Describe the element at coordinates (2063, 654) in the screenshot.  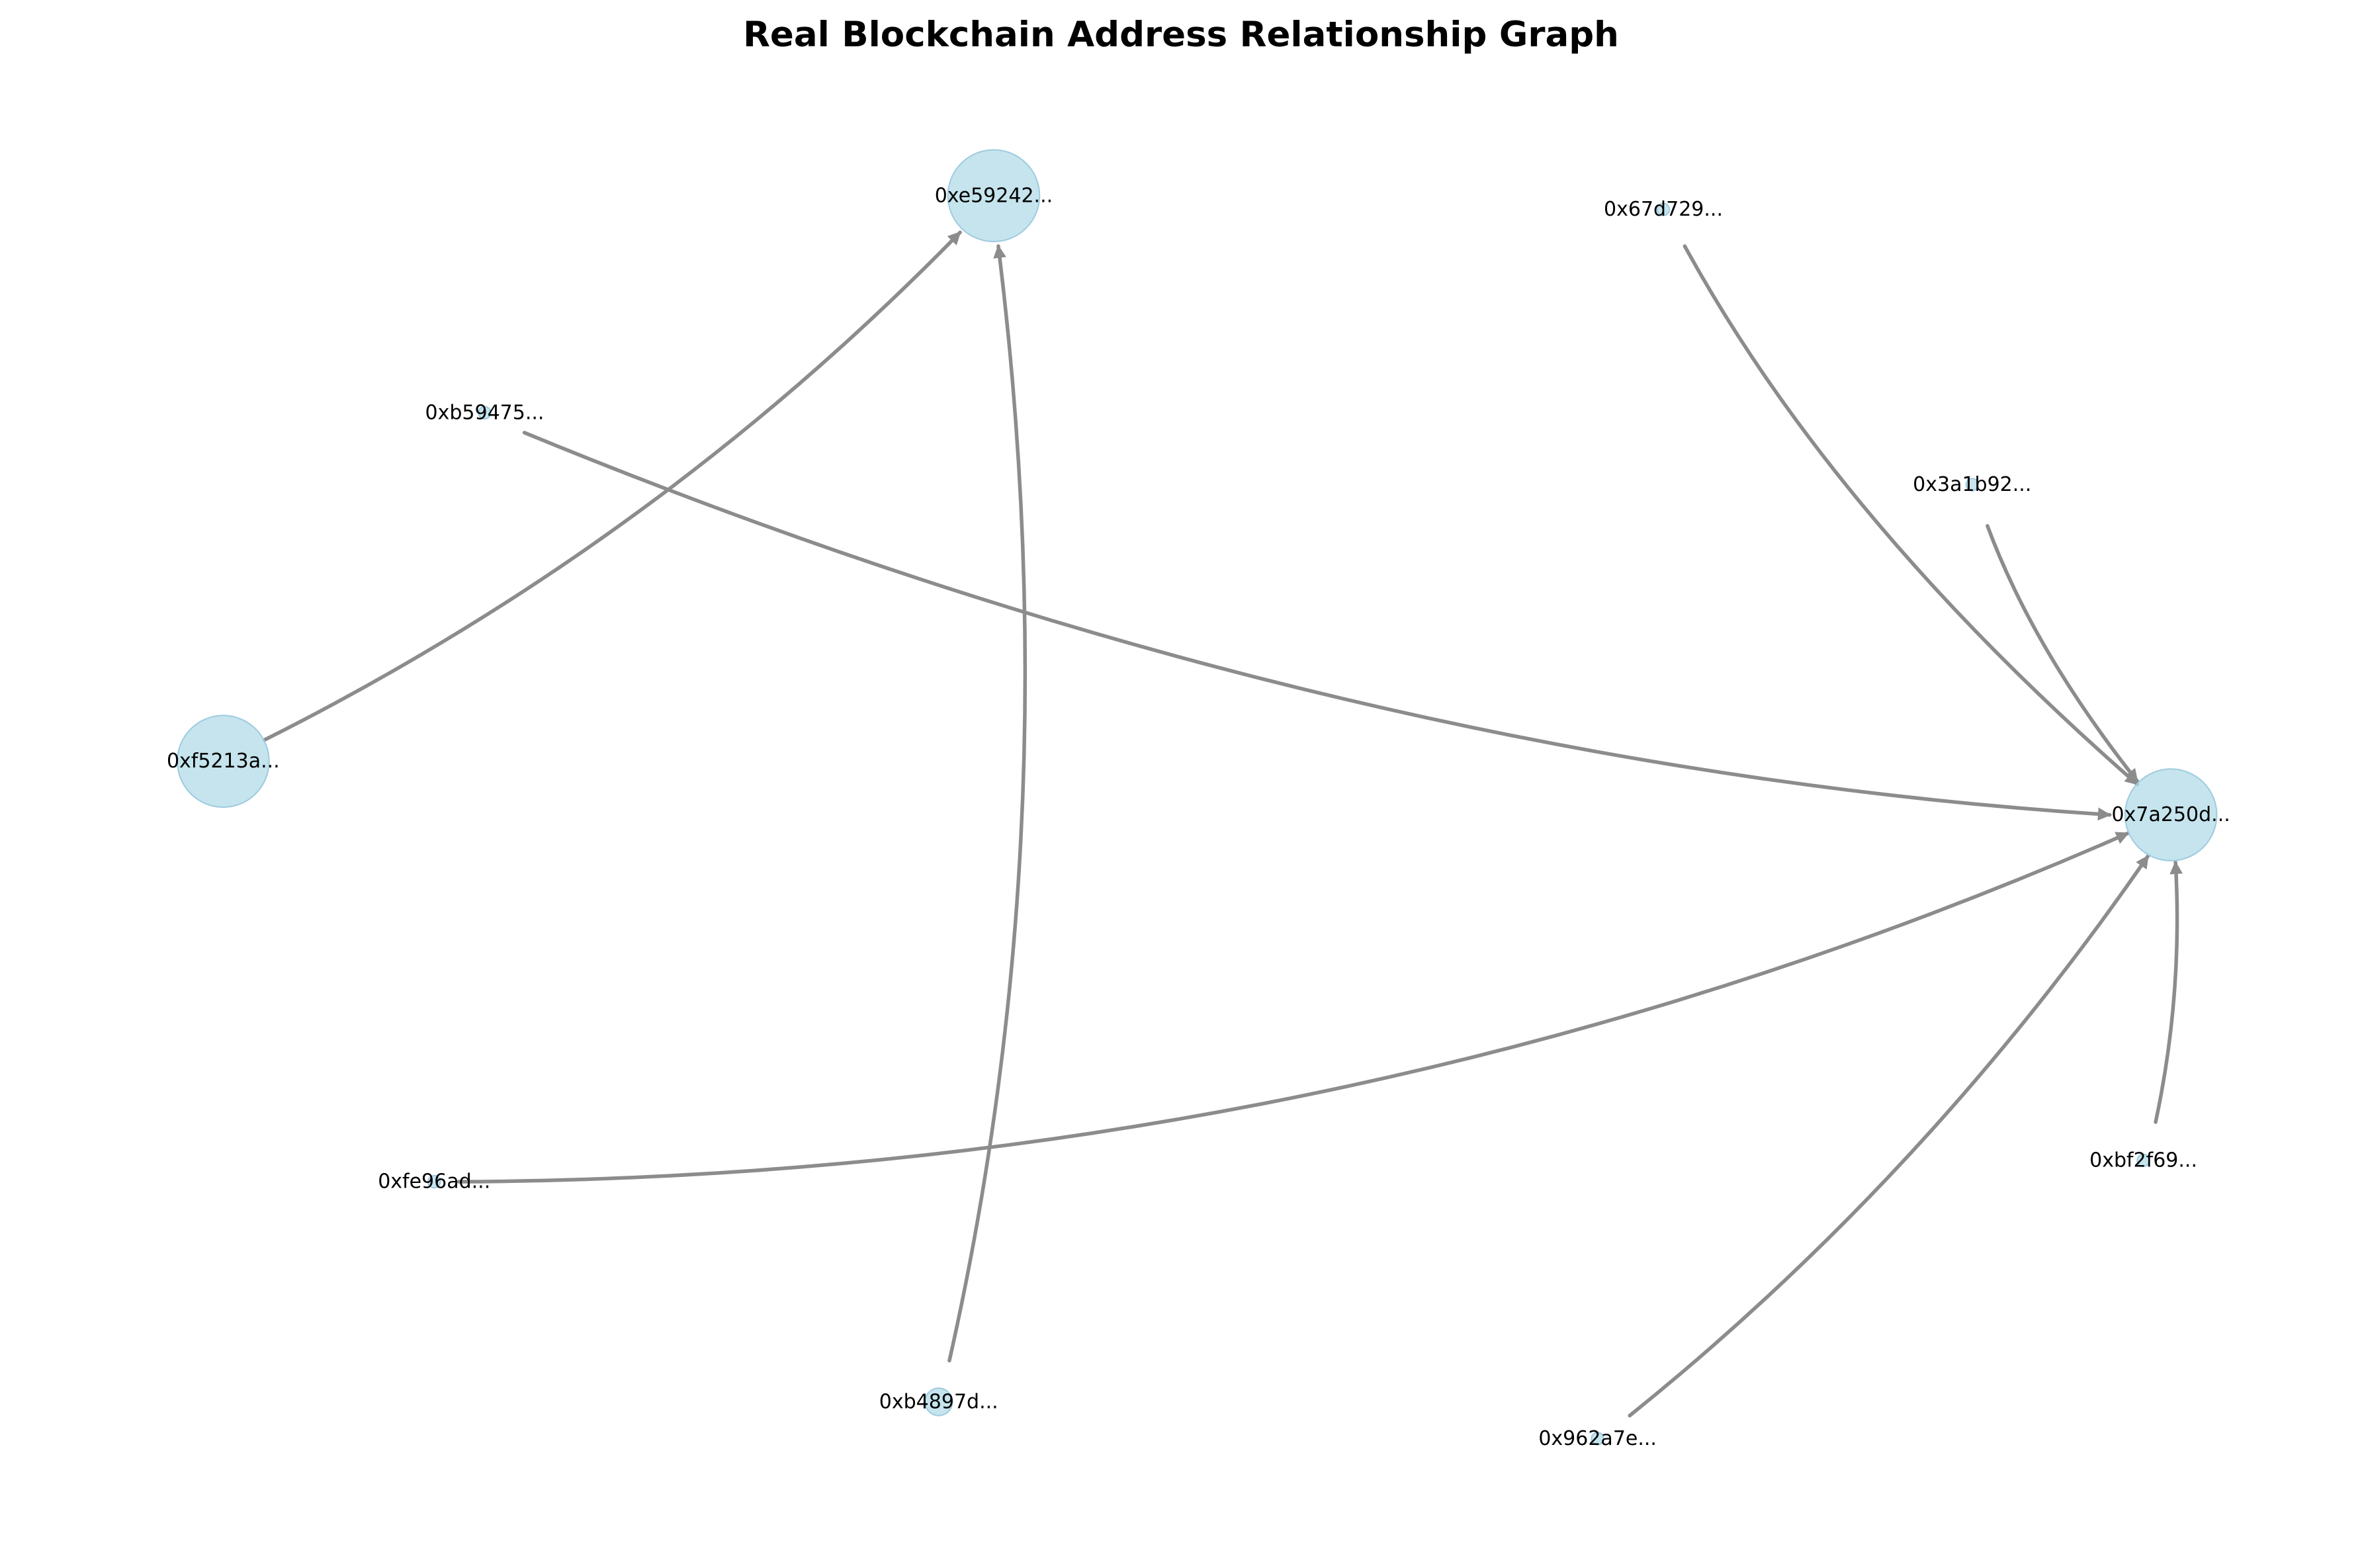
I see `edge-3a1b92-to-7a250d` at that location.